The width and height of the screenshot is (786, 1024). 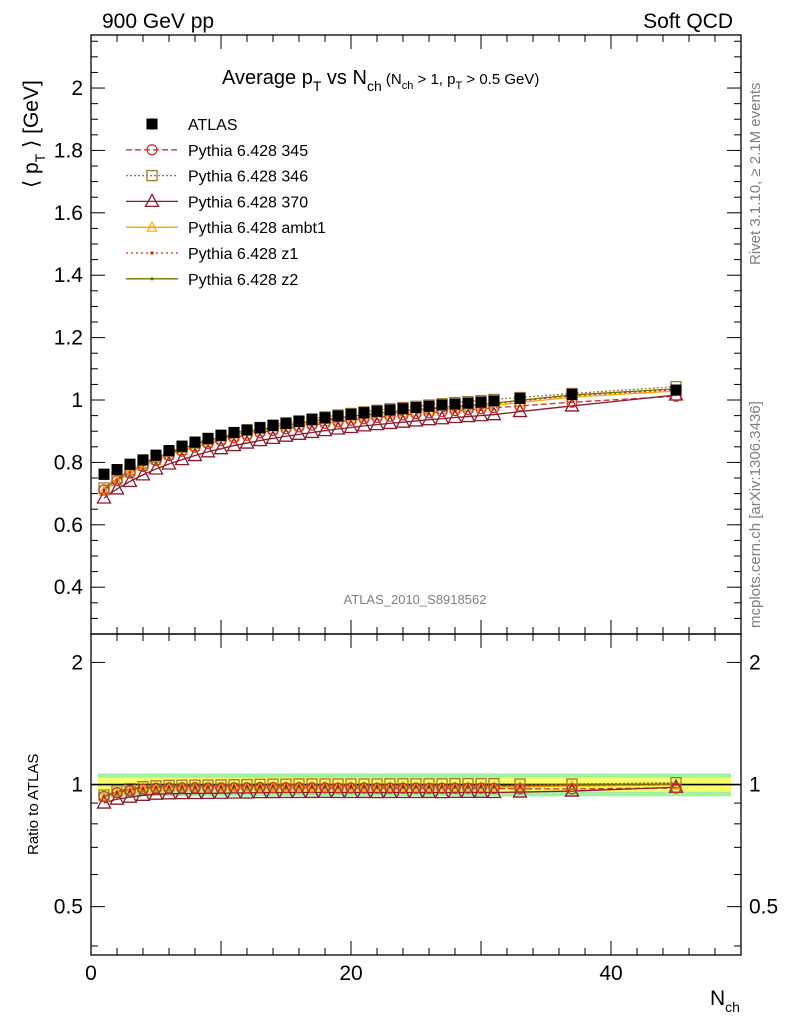 What do you see at coordinates (68, 525) in the screenshot?
I see `y-tick-label: 0.6` at bounding box center [68, 525].